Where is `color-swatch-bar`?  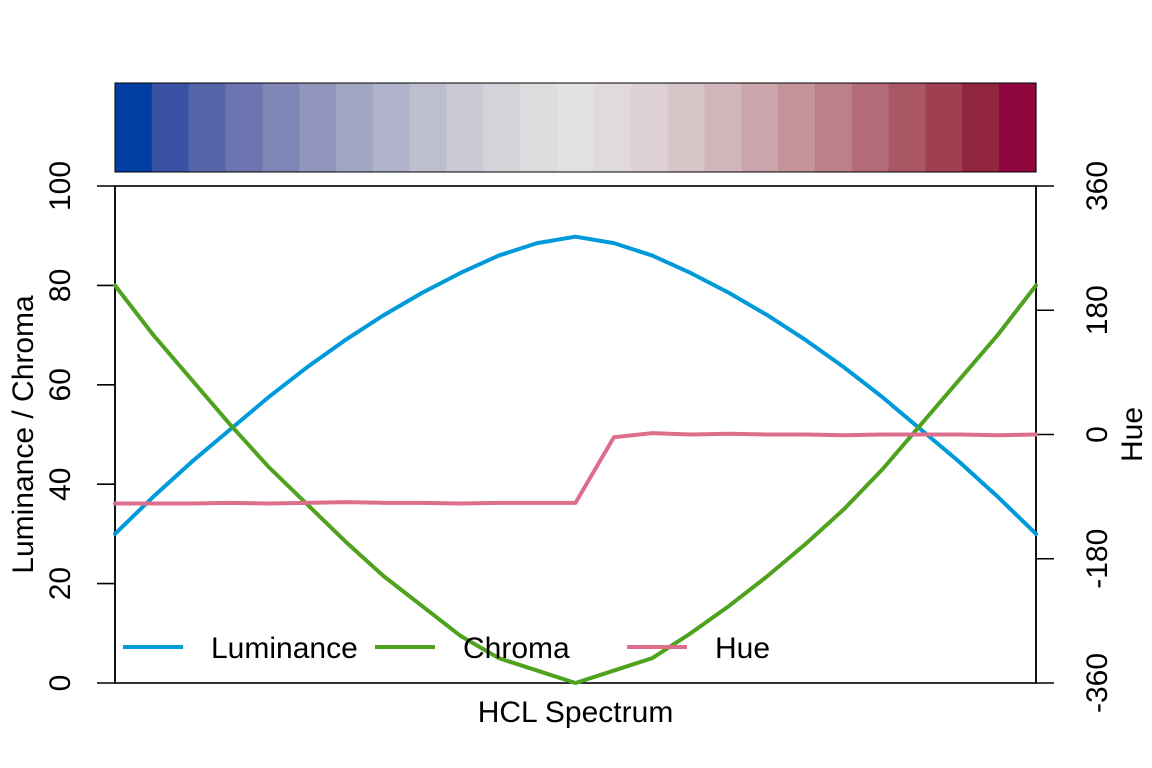 color-swatch-bar is located at coordinates (576, 127).